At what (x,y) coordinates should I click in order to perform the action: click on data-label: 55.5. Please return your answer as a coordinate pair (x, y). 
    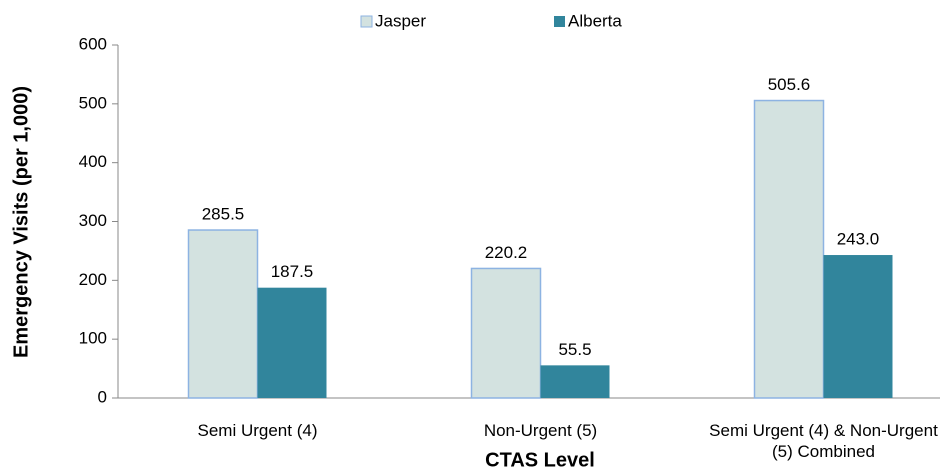
    Looking at the image, I should click on (574, 349).